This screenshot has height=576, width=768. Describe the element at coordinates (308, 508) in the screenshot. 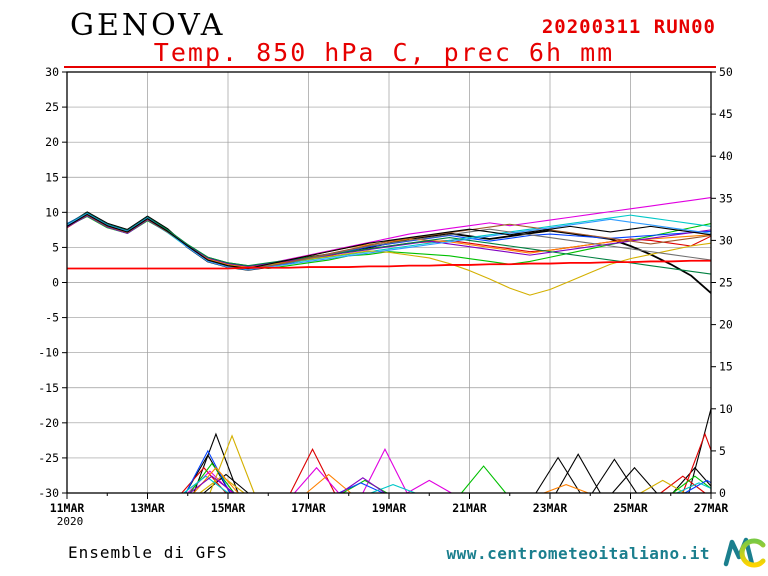

I see `svg-text: 17MAR` at that location.